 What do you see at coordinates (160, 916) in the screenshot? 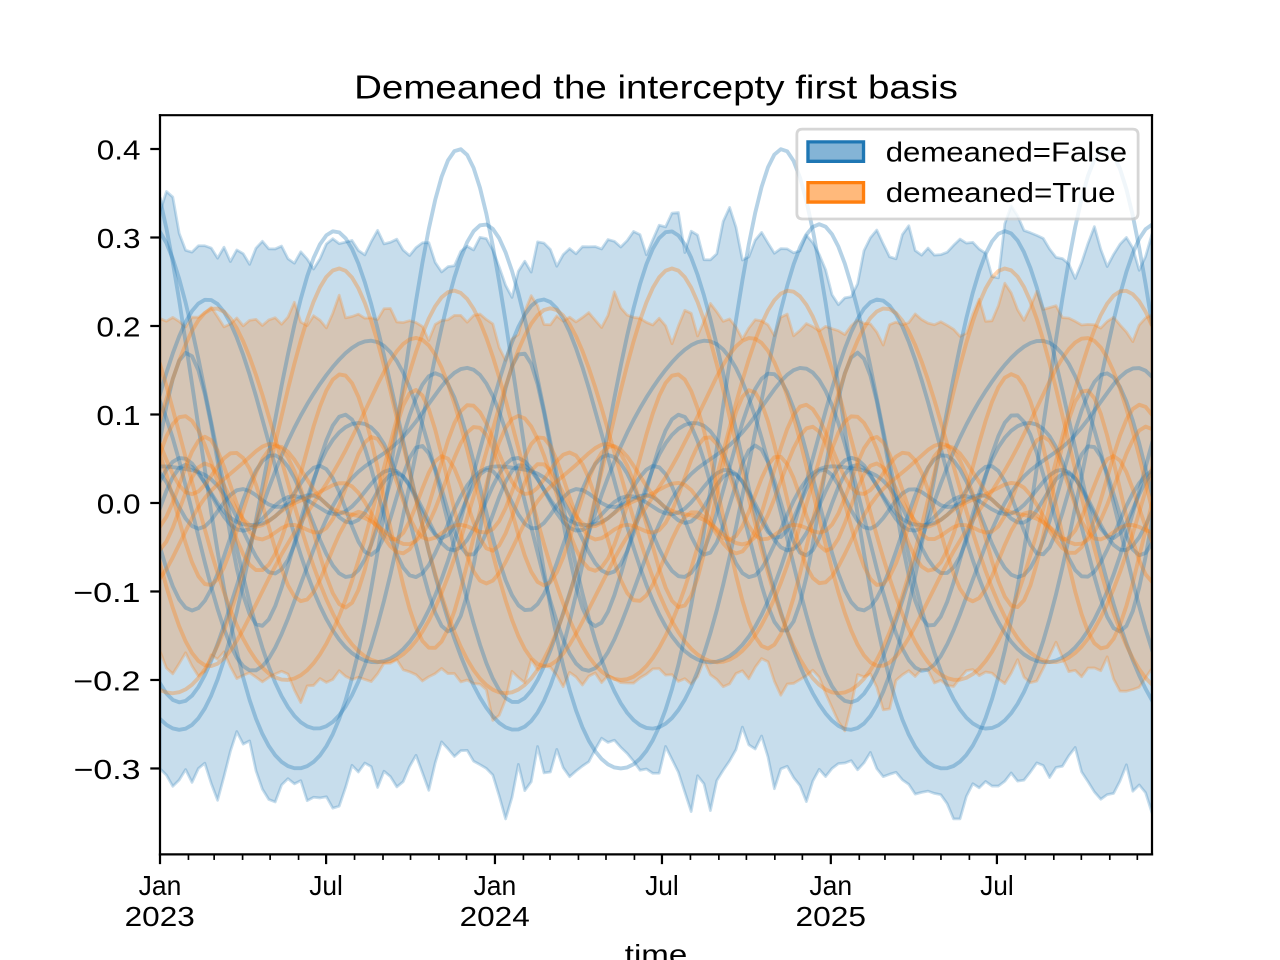
I see `svg-text: 2023` at bounding box center [160, 916].